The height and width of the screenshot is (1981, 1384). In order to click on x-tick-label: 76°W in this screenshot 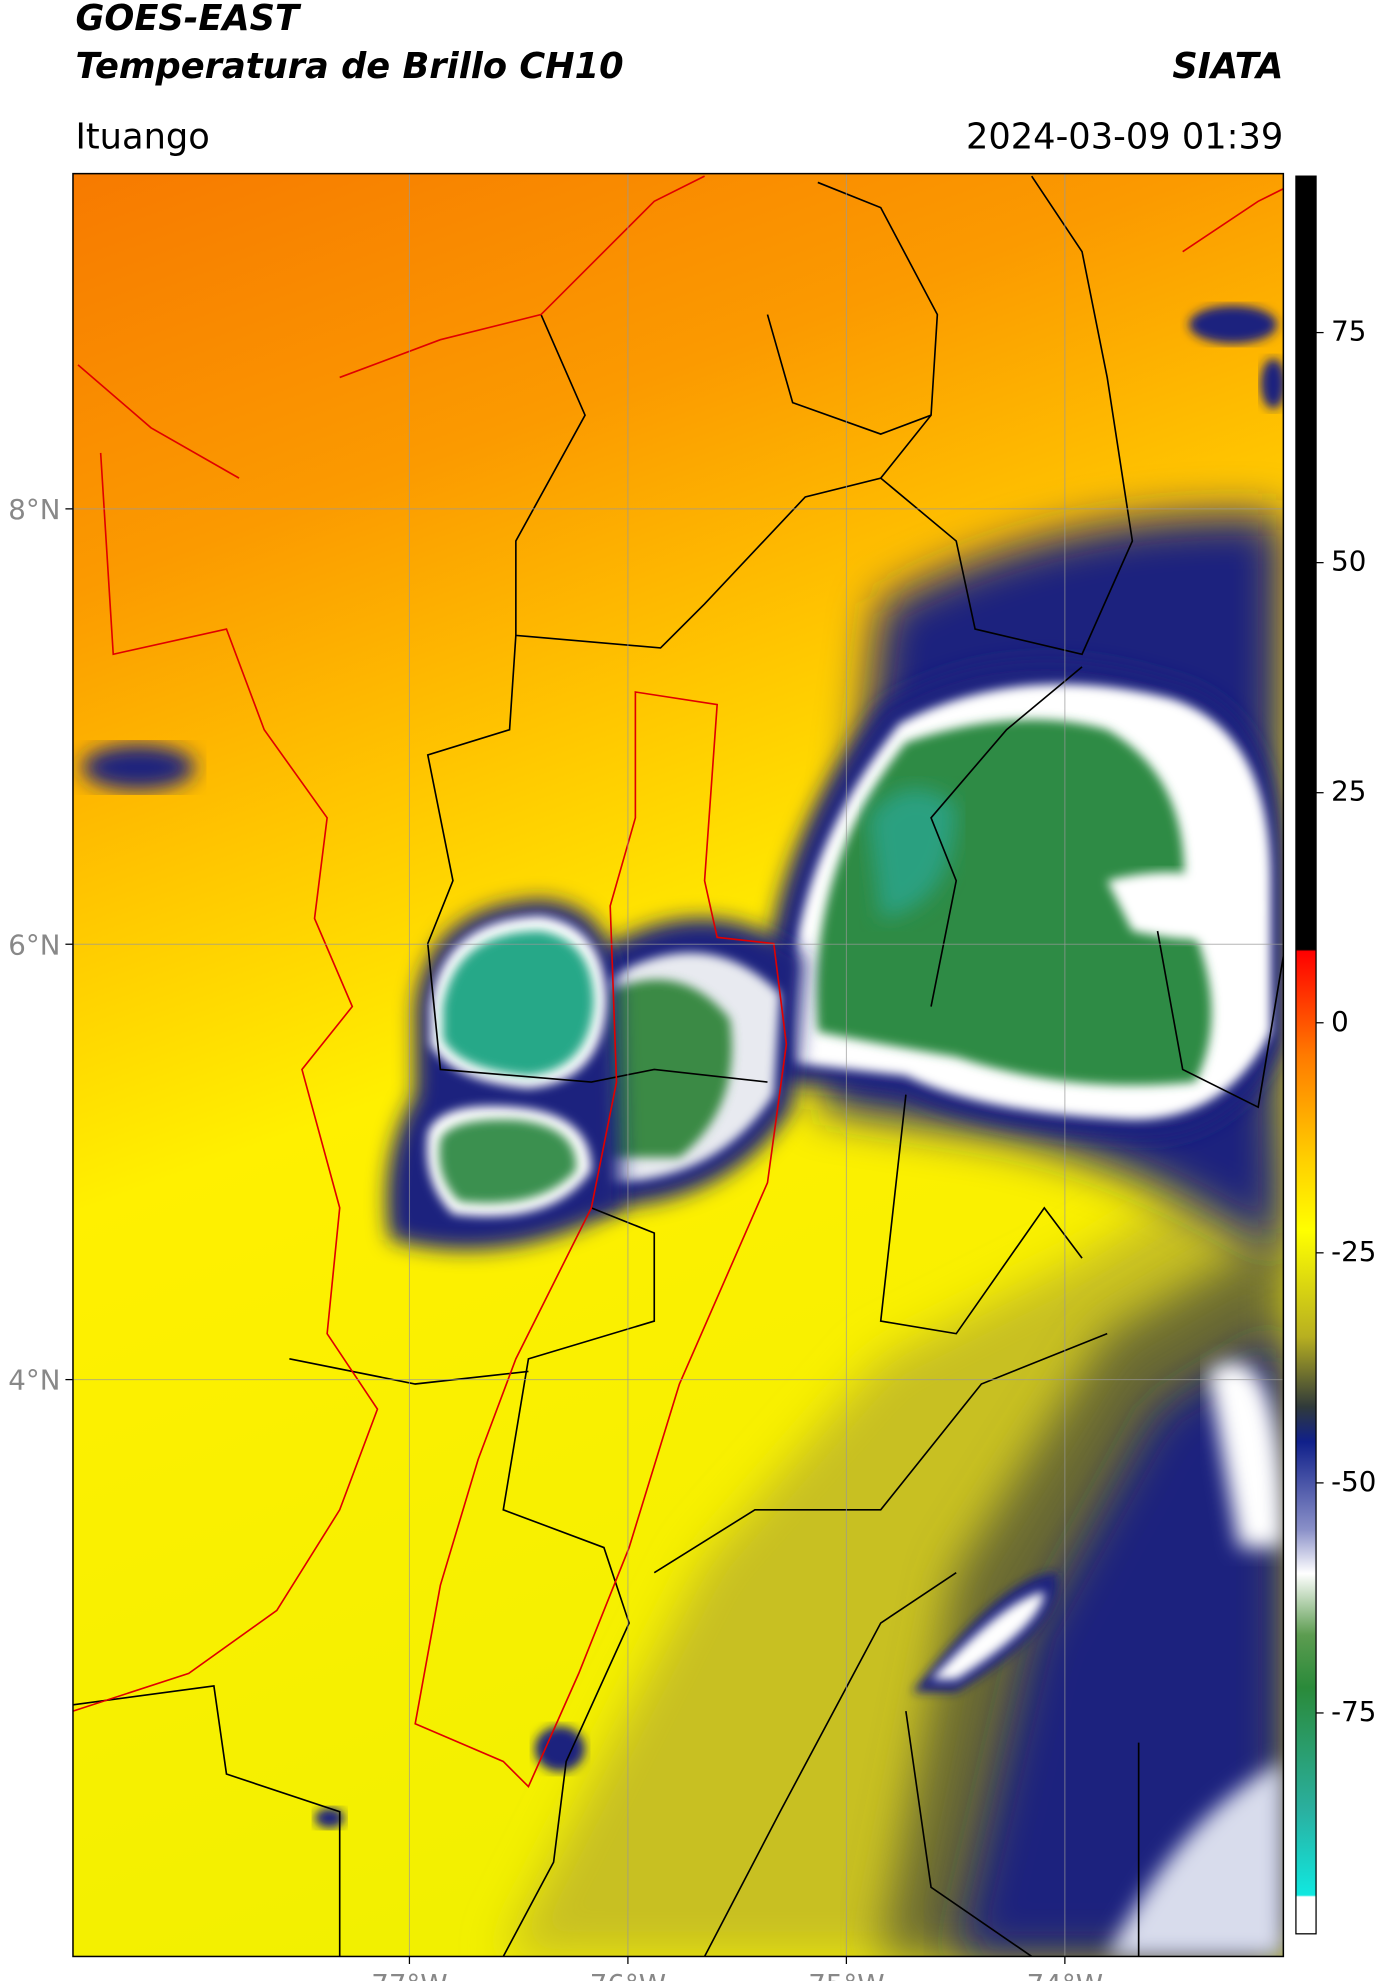, I will do `click(628, 1974)`.